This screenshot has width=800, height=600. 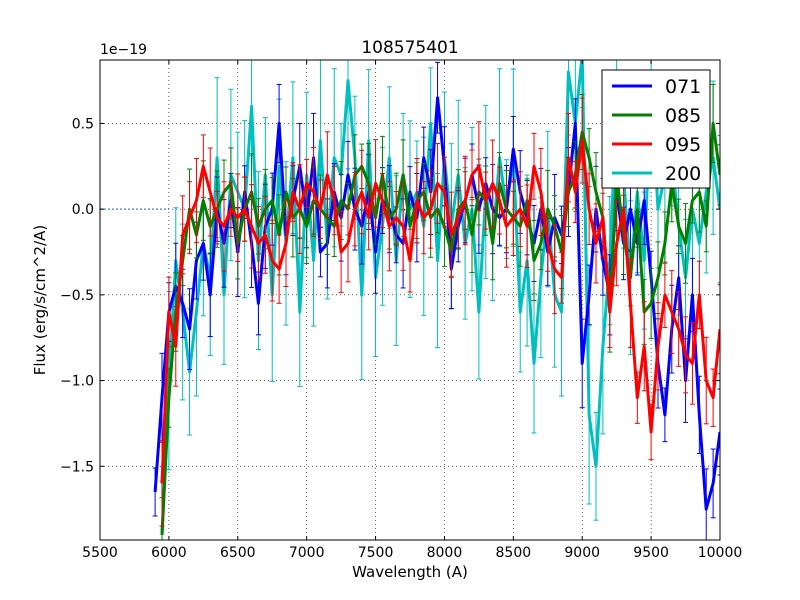 What do you see at coordinates (514, 553) in the screenshot?
I see `x-tick-label: 8500` at bounding box center [514, 553].